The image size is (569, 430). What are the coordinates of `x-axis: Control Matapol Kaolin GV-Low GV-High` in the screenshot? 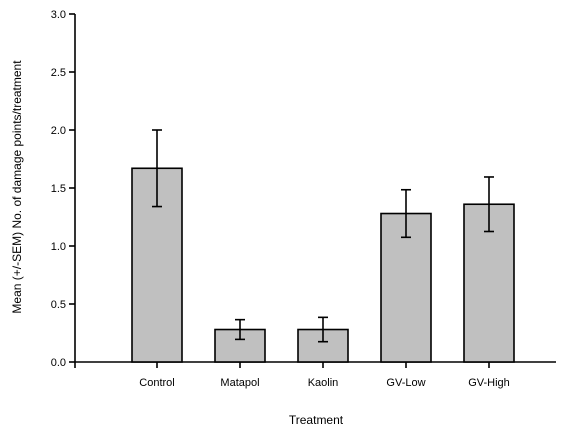 It's located at (315, 375).